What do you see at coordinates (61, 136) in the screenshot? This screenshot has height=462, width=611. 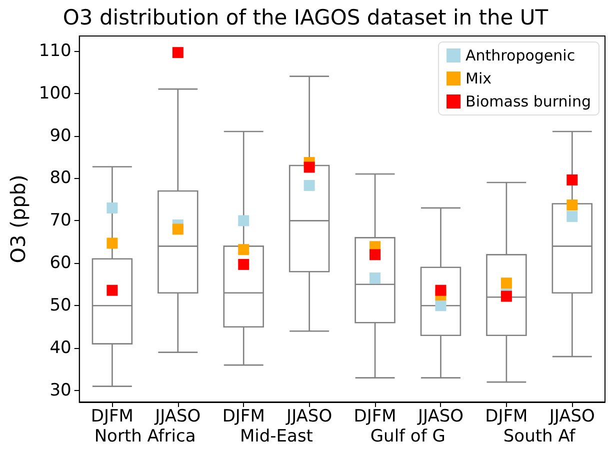 I see `y-tick-label: 90` at bounding box center [61, 136].